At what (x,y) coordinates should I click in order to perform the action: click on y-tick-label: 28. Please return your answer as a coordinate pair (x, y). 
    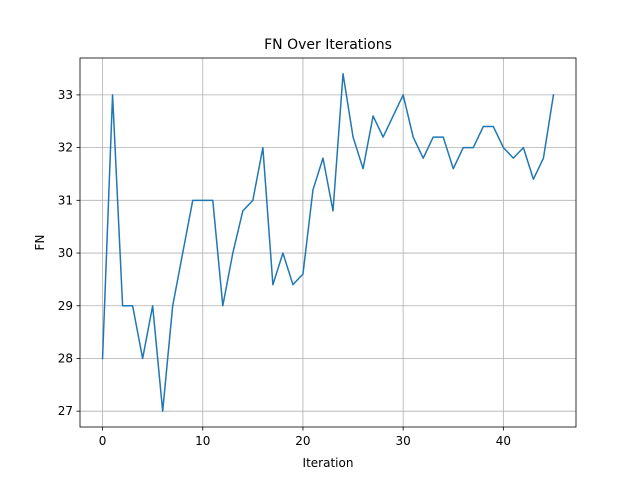
    Looking at the image, I should click on (65, 358).